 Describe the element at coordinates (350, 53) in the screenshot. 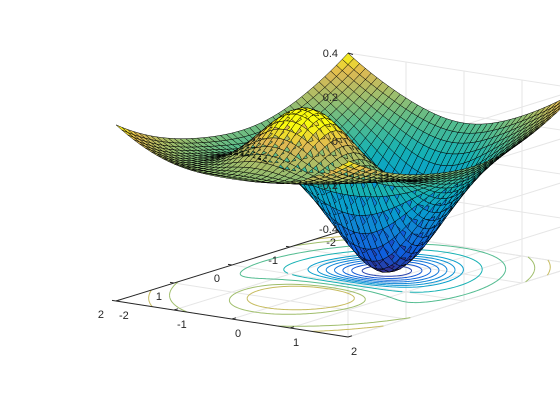

I see `z-tick-mark` at that location.